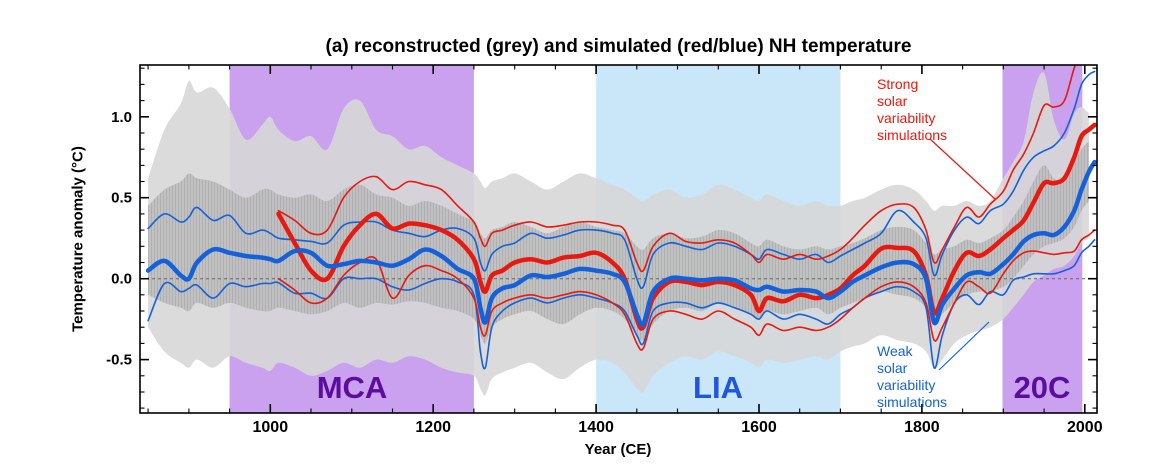 This screenshot has height=470, width=1175. Describe the element at coordinates (718, 387) in the screenshot. I see `period-label-lia: LIA` at that location.